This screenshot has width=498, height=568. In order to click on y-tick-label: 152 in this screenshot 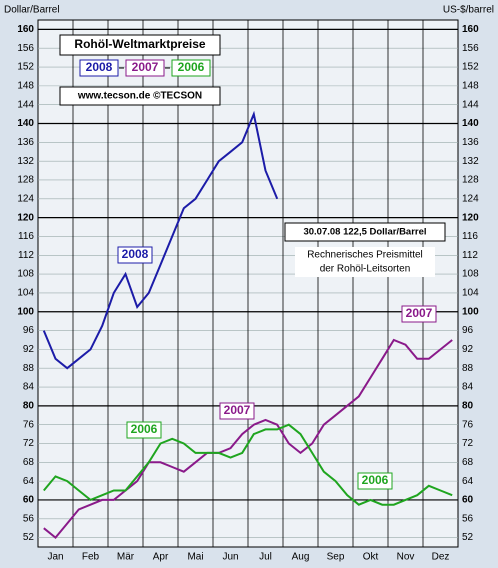, I will do `click(25, 67)`.